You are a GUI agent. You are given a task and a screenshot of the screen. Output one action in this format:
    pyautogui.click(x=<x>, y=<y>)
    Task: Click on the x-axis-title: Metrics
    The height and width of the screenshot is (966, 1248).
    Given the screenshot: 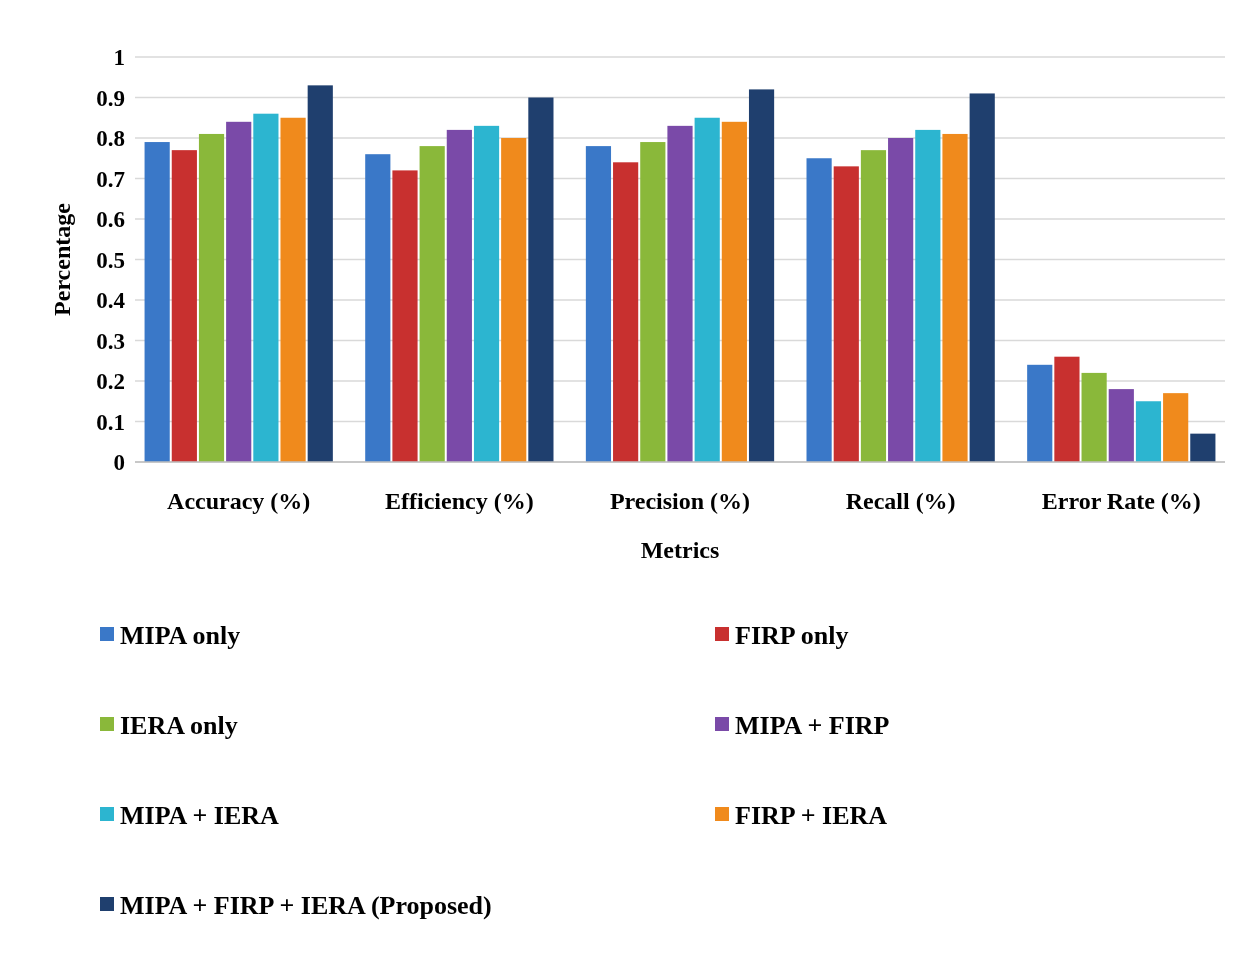 What is the action you would take?
    pyautogui.click(x=680, y=550)
    